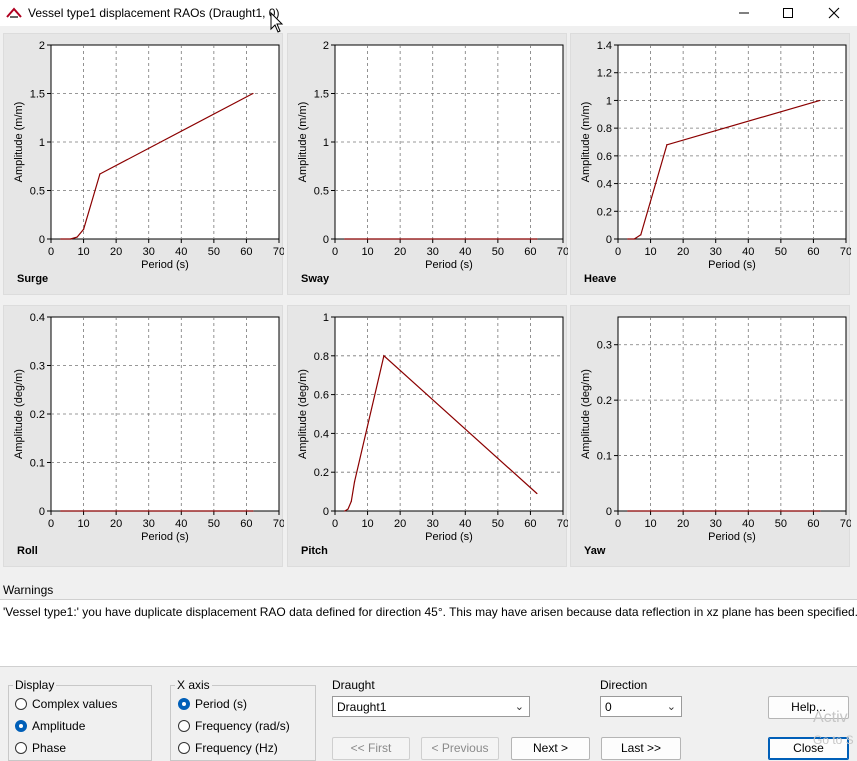 This screenshot has height=761, width=857. Describe the element at coordinates (716, 524) in the screenshot. I see `x-tick-label: 30` at that location.